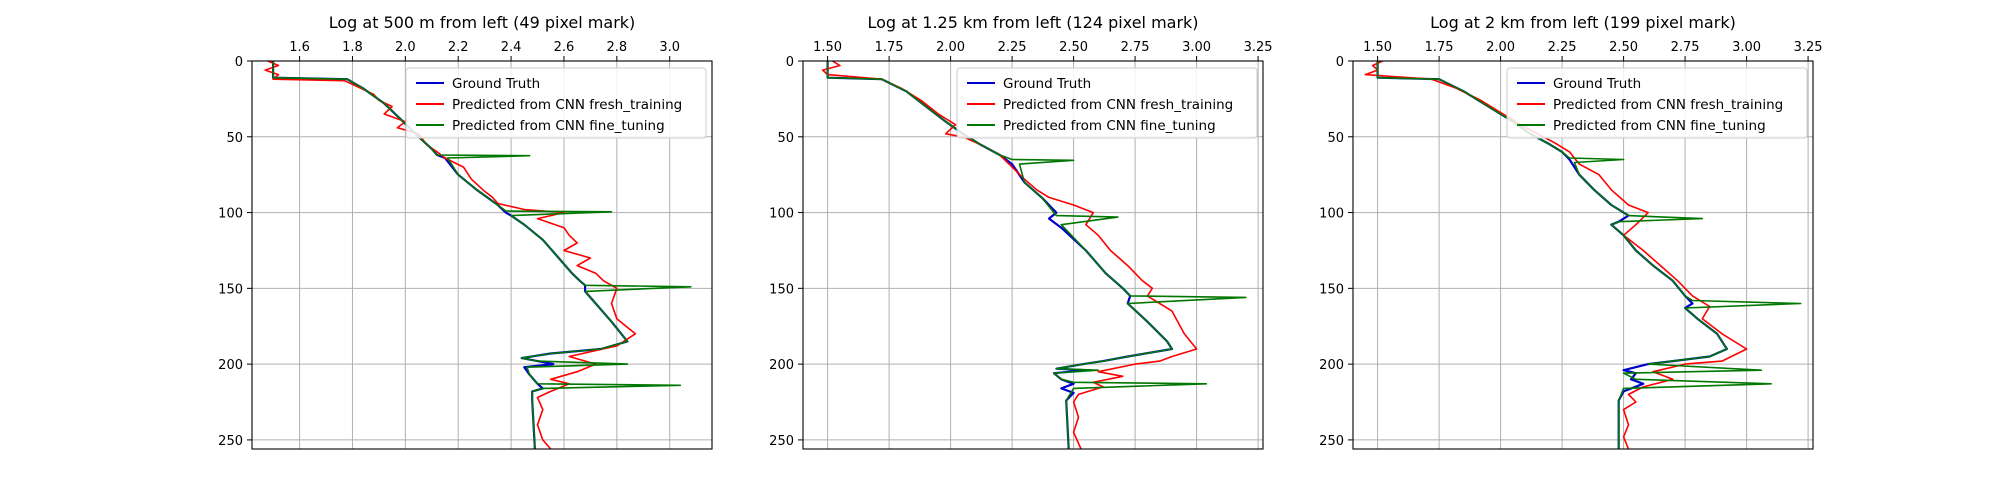 This screenshot has width=2000, height=500. I want to click on x-tick-label: 1.6, so click(299, 47).